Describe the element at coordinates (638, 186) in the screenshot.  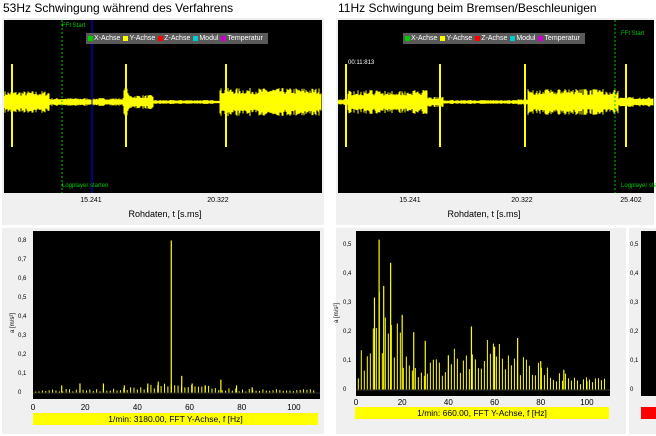
I see `right-logplayer-label: Logplayer starten` at that location.